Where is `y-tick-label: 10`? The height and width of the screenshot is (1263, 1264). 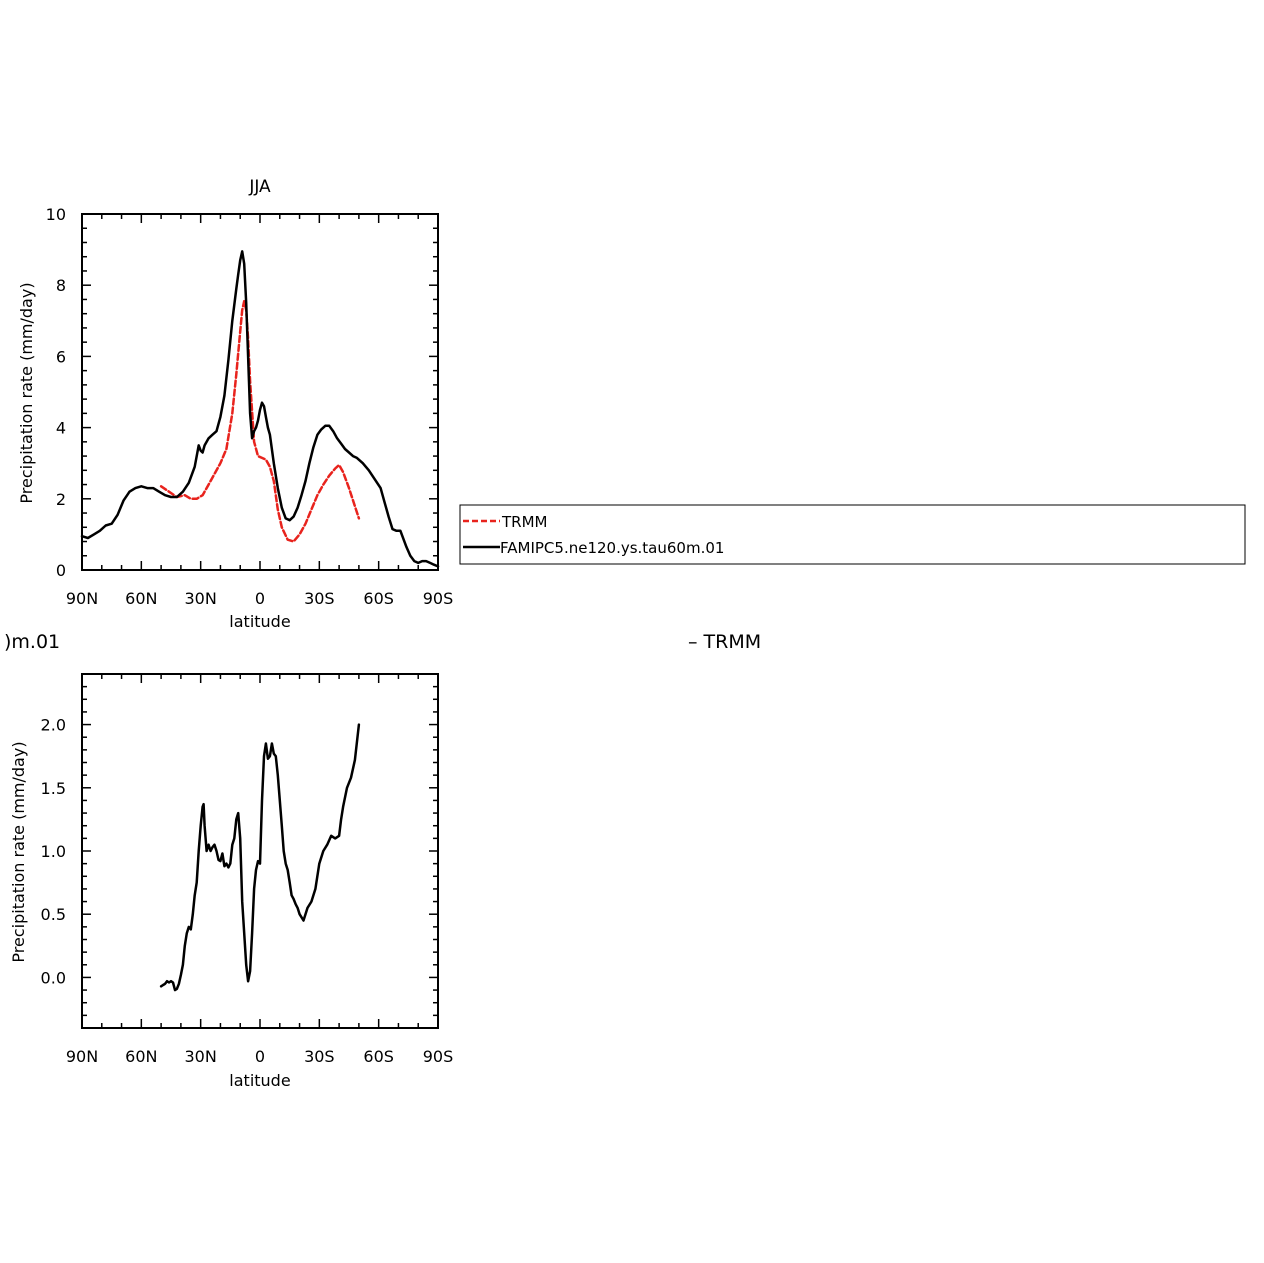 y-tick-label: 10 is located at coordinates (56, 214).